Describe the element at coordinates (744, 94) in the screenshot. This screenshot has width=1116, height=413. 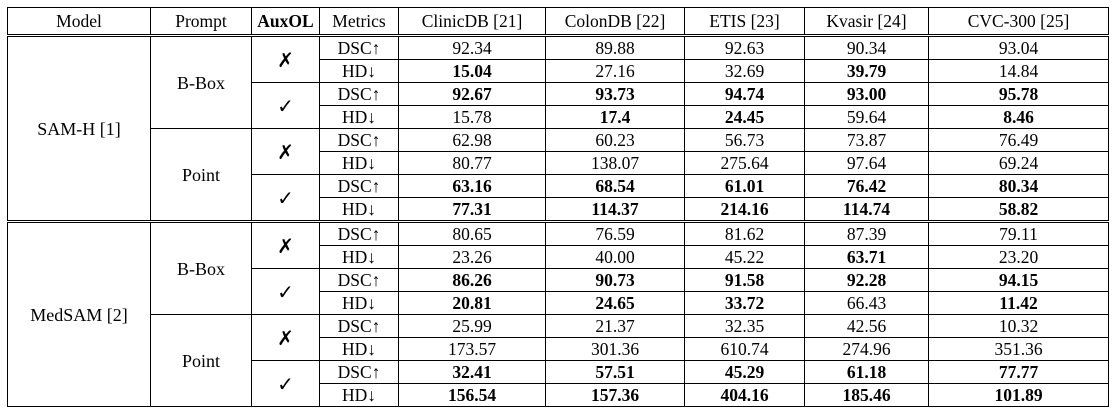
I see `value-cell: 94.74` at that location.